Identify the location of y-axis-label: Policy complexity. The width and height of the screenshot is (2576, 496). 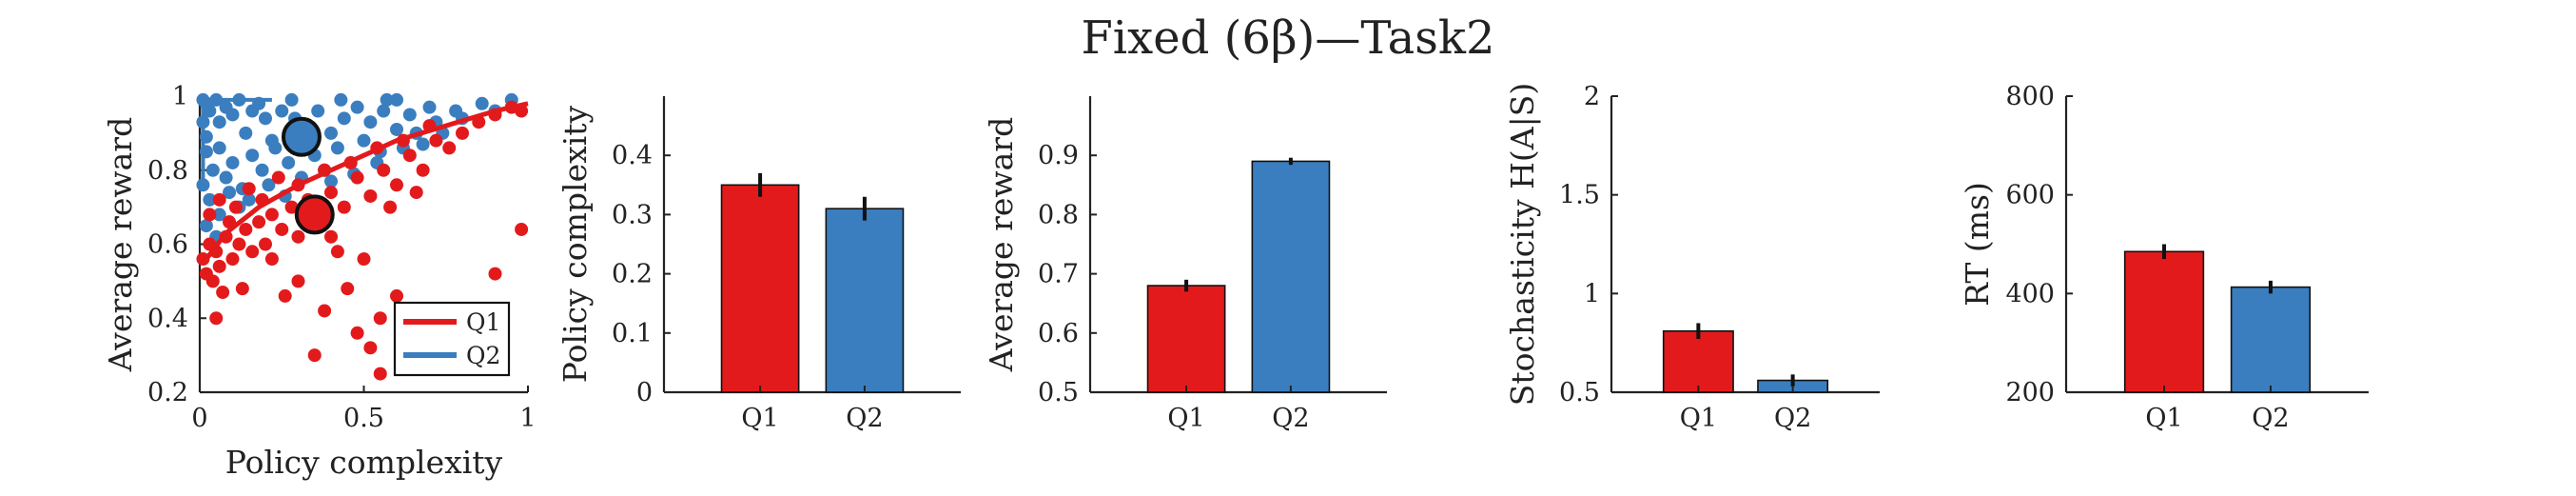
(575, 244).